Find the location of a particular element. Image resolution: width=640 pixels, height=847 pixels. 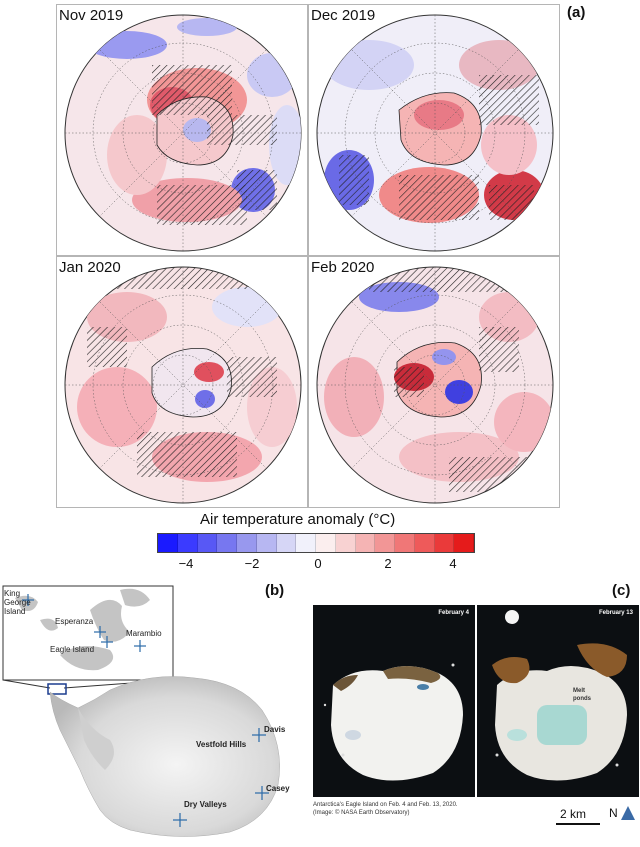

colorbar is located at coordinates (316, 543).